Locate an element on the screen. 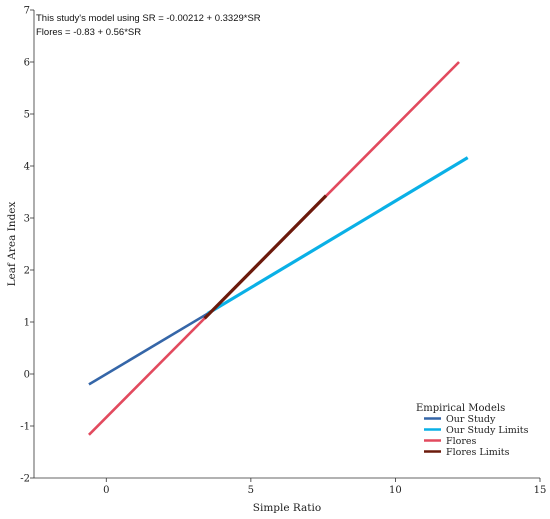 The image size is (550, 519). x-axis-title: Simple Ratio is located at coordinates (287, 508).